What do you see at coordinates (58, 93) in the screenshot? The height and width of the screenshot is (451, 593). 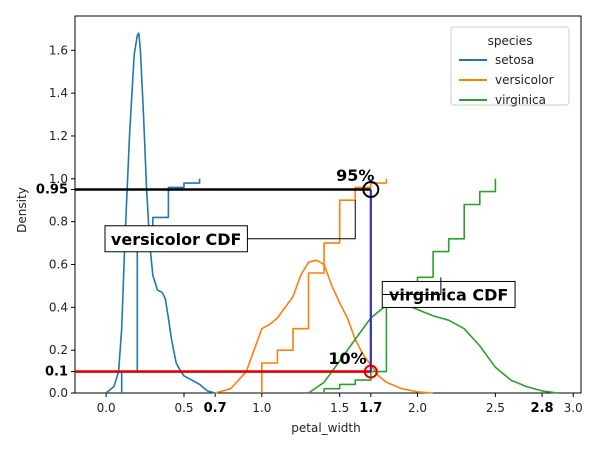 I see `y-tick-label: 1.4` at bounding box center [58, 93].